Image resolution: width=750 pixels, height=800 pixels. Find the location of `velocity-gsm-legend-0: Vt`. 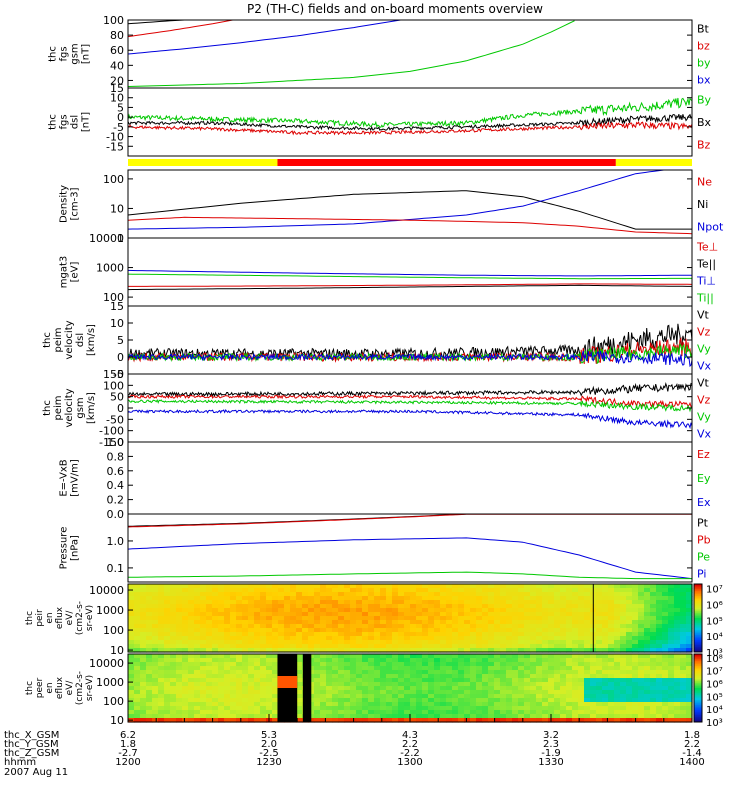

velocity-gsm-legend-0: Vt is located at coordinates (703, 383).